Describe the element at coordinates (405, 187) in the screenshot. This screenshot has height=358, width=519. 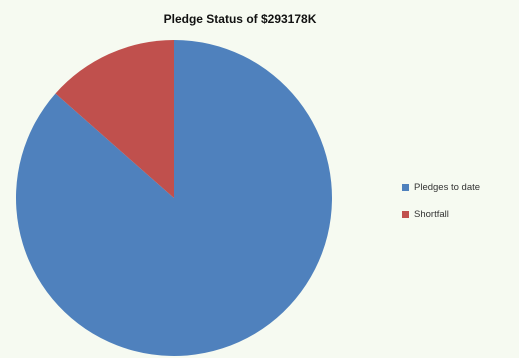
I see `legend-swatch-pledges-to-date` at that location.